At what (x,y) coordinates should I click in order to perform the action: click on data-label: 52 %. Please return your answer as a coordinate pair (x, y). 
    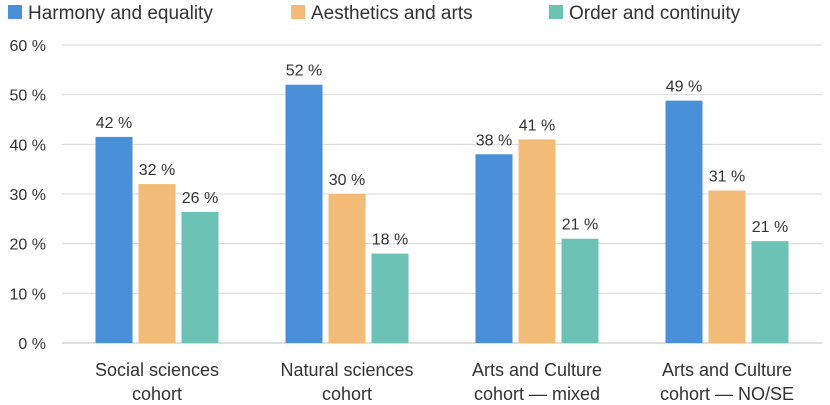
    Looking at the image, I should click on (304, 71).